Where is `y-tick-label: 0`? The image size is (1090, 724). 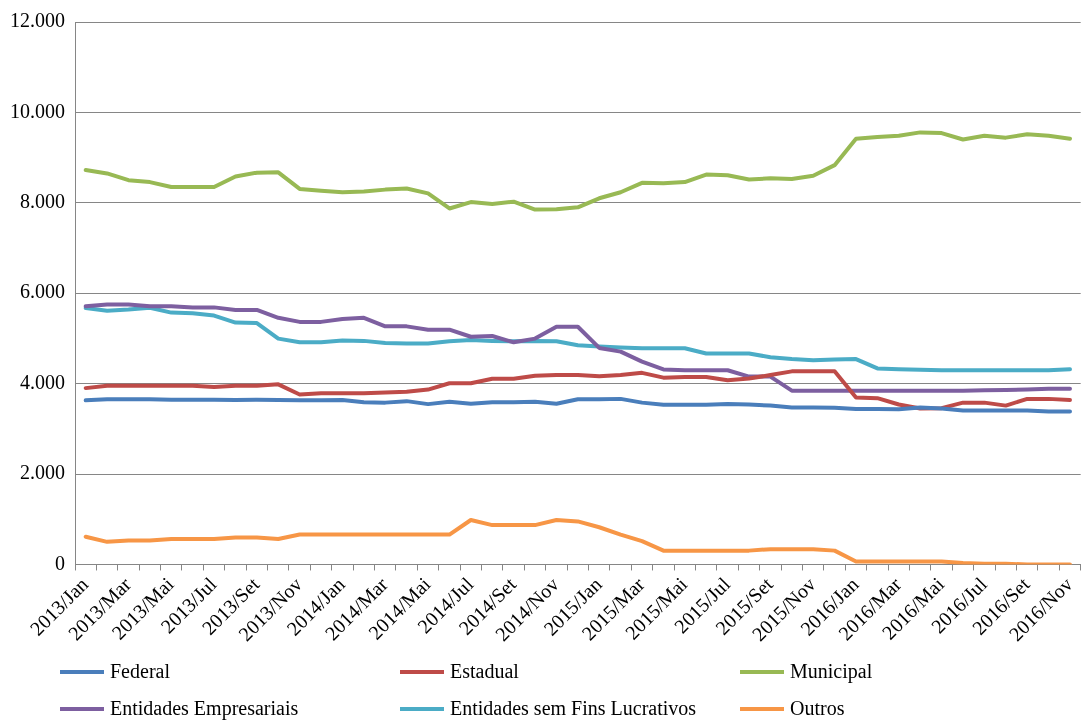 y-tick-label: 0 is located at coordinates (60, 562).